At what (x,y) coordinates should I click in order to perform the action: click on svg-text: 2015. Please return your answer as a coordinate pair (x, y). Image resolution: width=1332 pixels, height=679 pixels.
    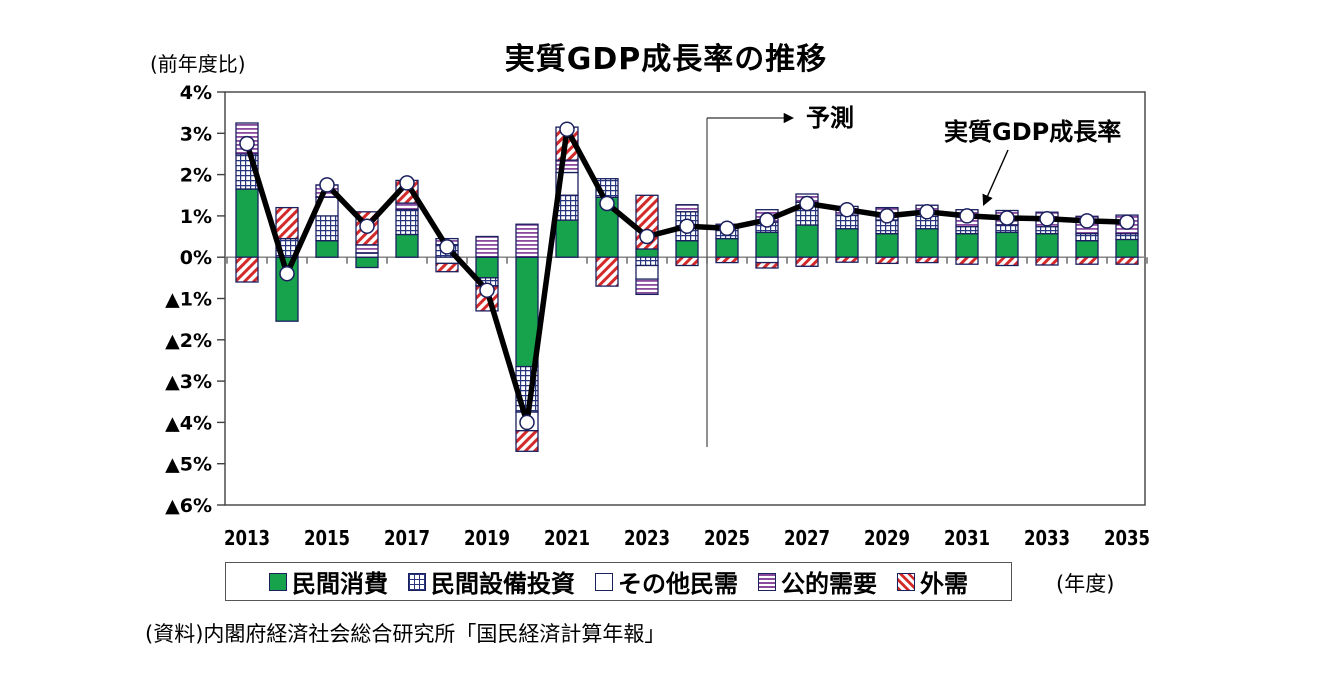
    Looking at the image, I should click on (327, 538).